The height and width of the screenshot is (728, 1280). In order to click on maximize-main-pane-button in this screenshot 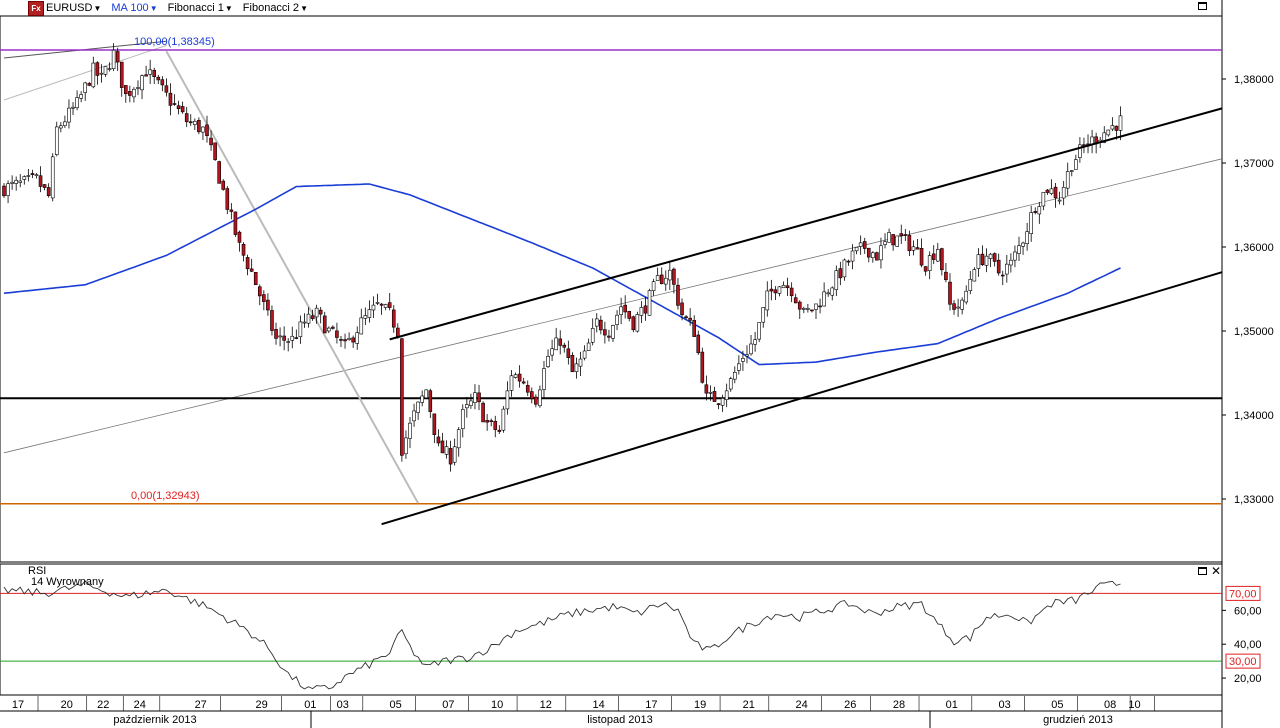, I will do `click(1202, 6)`.